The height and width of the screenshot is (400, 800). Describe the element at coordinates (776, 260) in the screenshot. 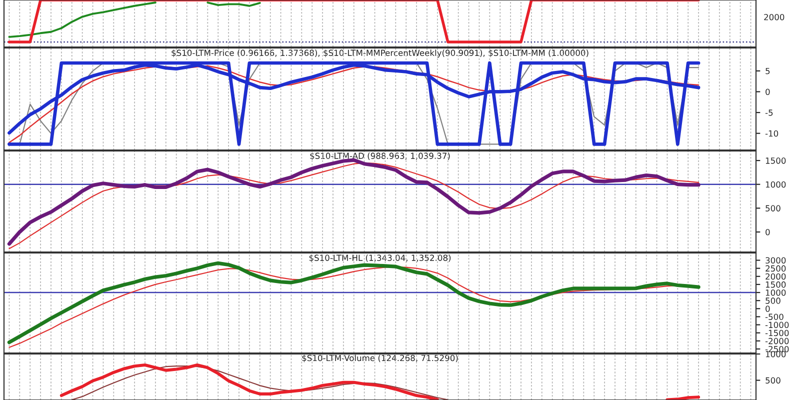

I see `y-tick-label: 3000` at that location.